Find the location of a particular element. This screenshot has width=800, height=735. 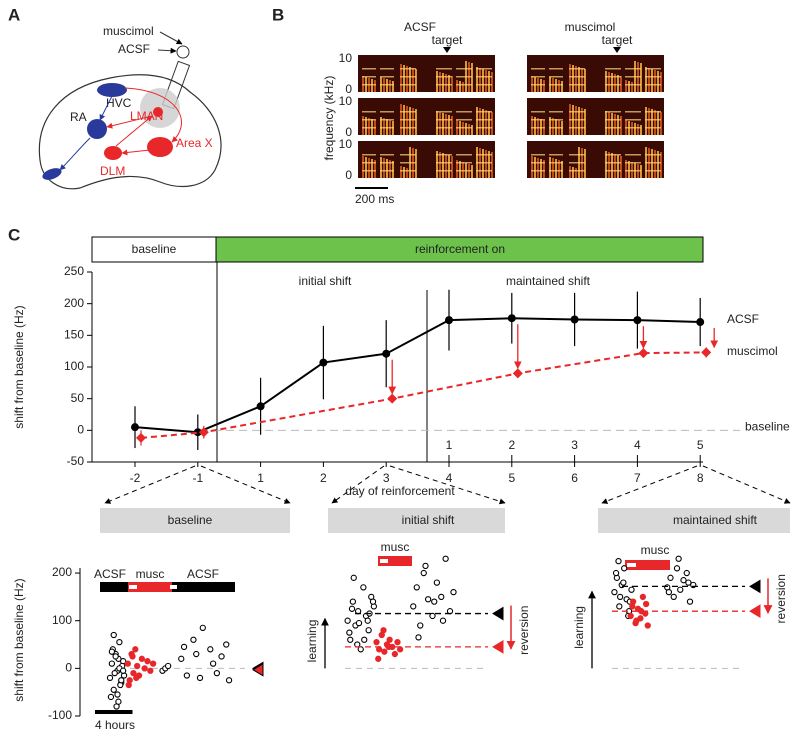

timeline-bar is located at coordinates (150, 587).